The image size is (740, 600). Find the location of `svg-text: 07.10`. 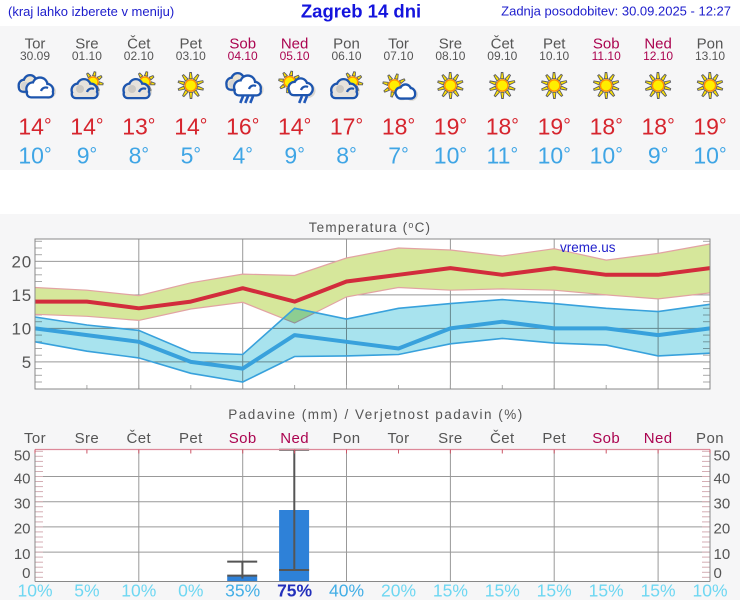

svg-text: 07.10 is located at coordinates (398, 56).